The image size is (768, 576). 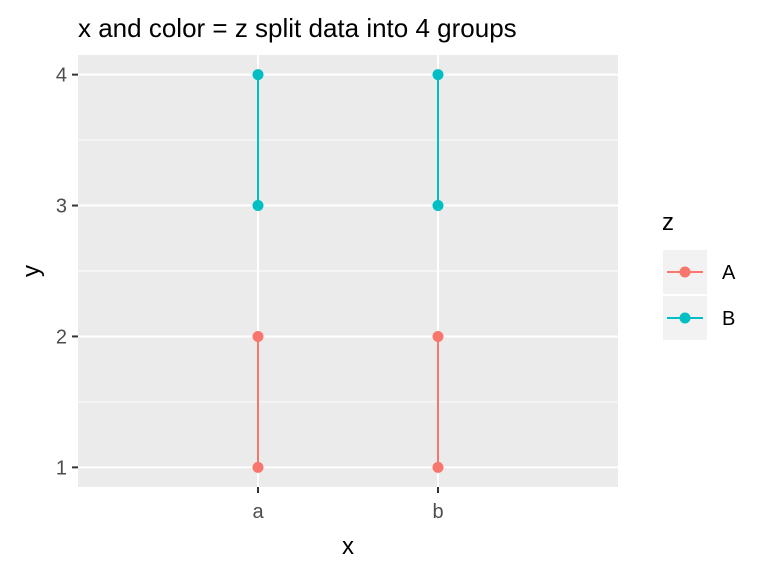 I want to click on legend-point-A, so click(x=685, y=272).